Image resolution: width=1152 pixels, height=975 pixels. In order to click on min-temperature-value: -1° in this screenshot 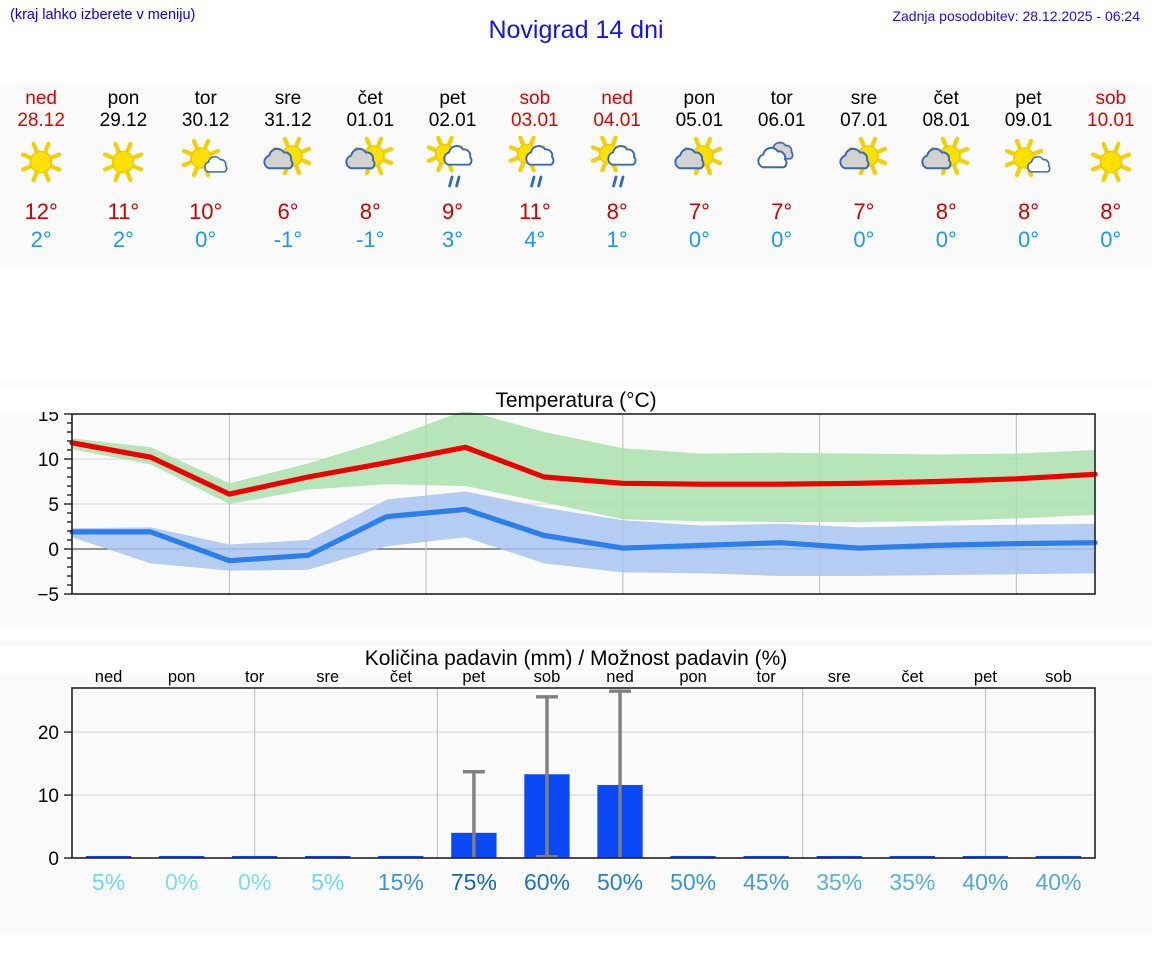, I will do `click(288, 239)`.